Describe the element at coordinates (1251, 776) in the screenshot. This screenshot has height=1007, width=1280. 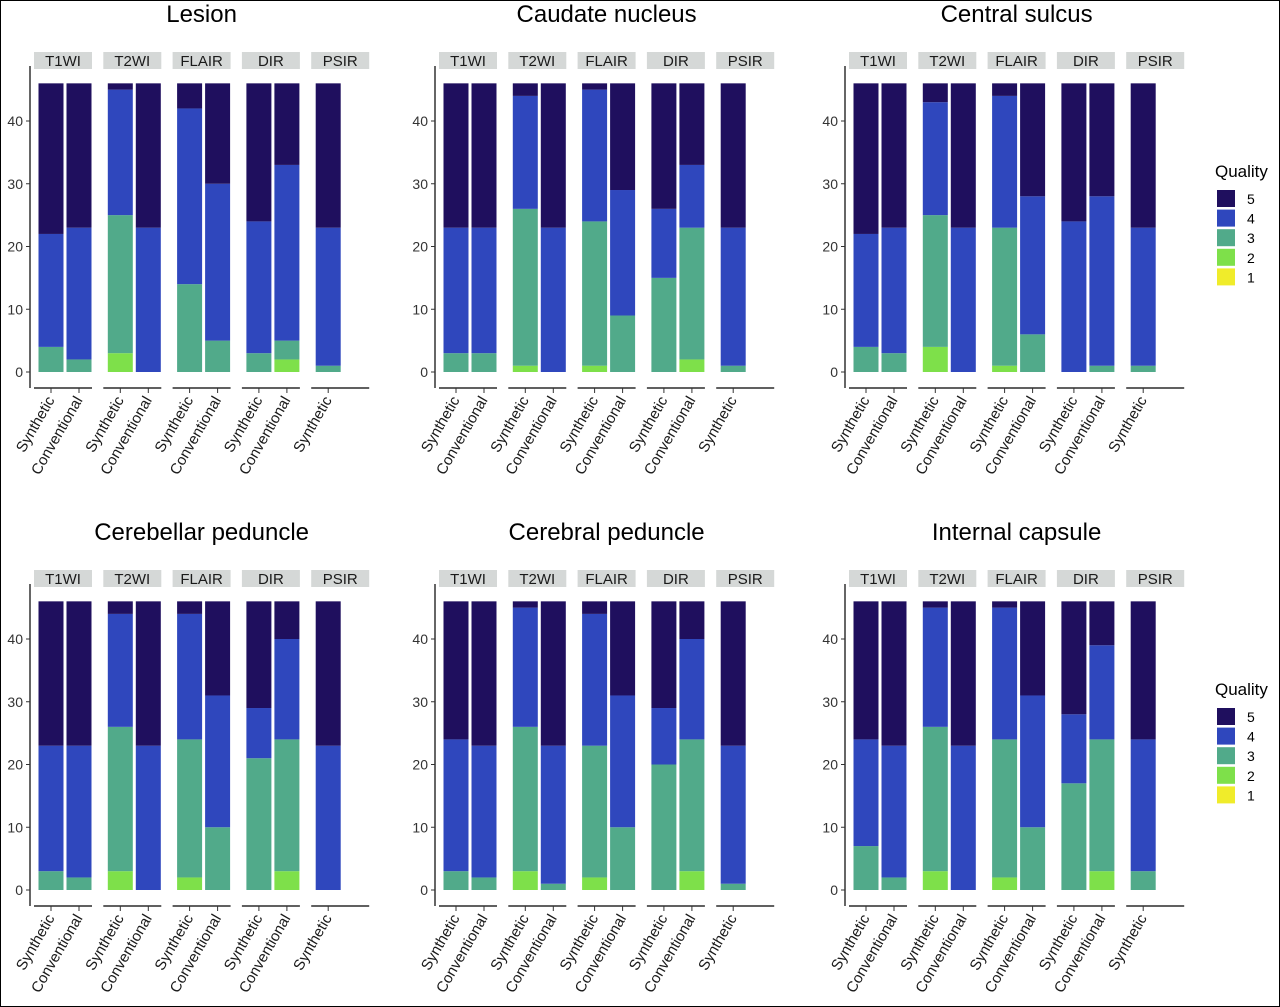
I see `legend-label: 2` at that location.